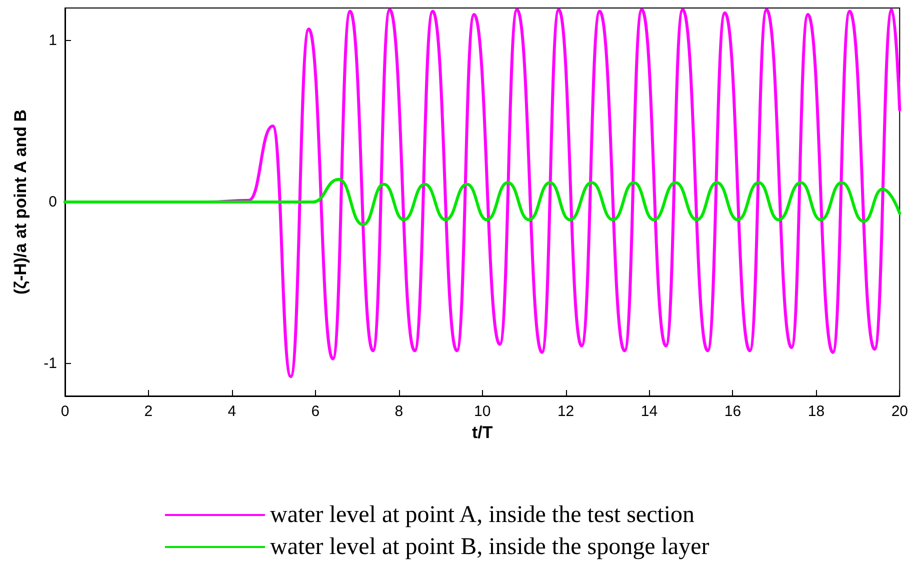 Image resolution: width=911 pixels, height=569 pixels. What do you see at coordinates (733, 411) in the screenshot?
I see `x-tick-label: 16` at bounding box center [733, 411].